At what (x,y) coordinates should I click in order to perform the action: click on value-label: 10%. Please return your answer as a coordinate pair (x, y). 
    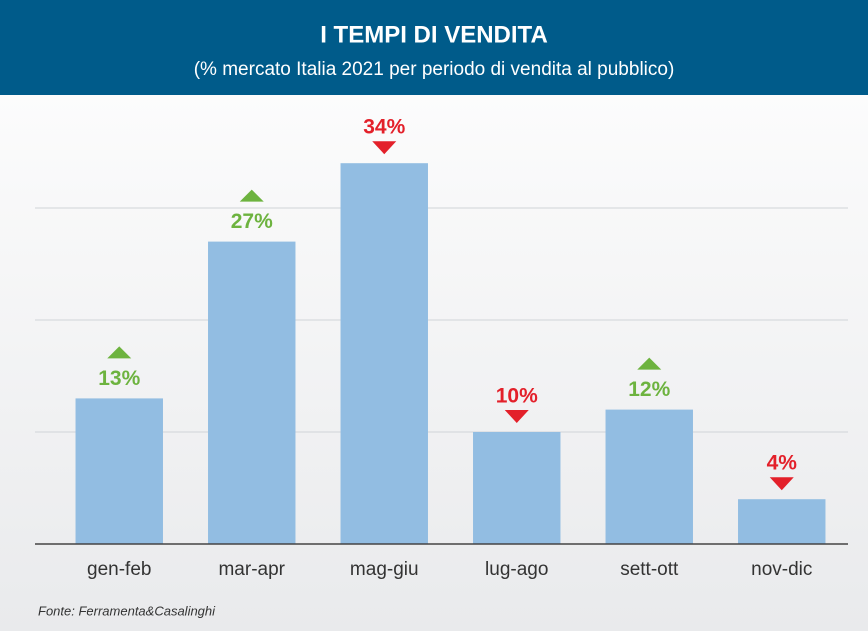
    Looking at the image, I should click on (517, 396).